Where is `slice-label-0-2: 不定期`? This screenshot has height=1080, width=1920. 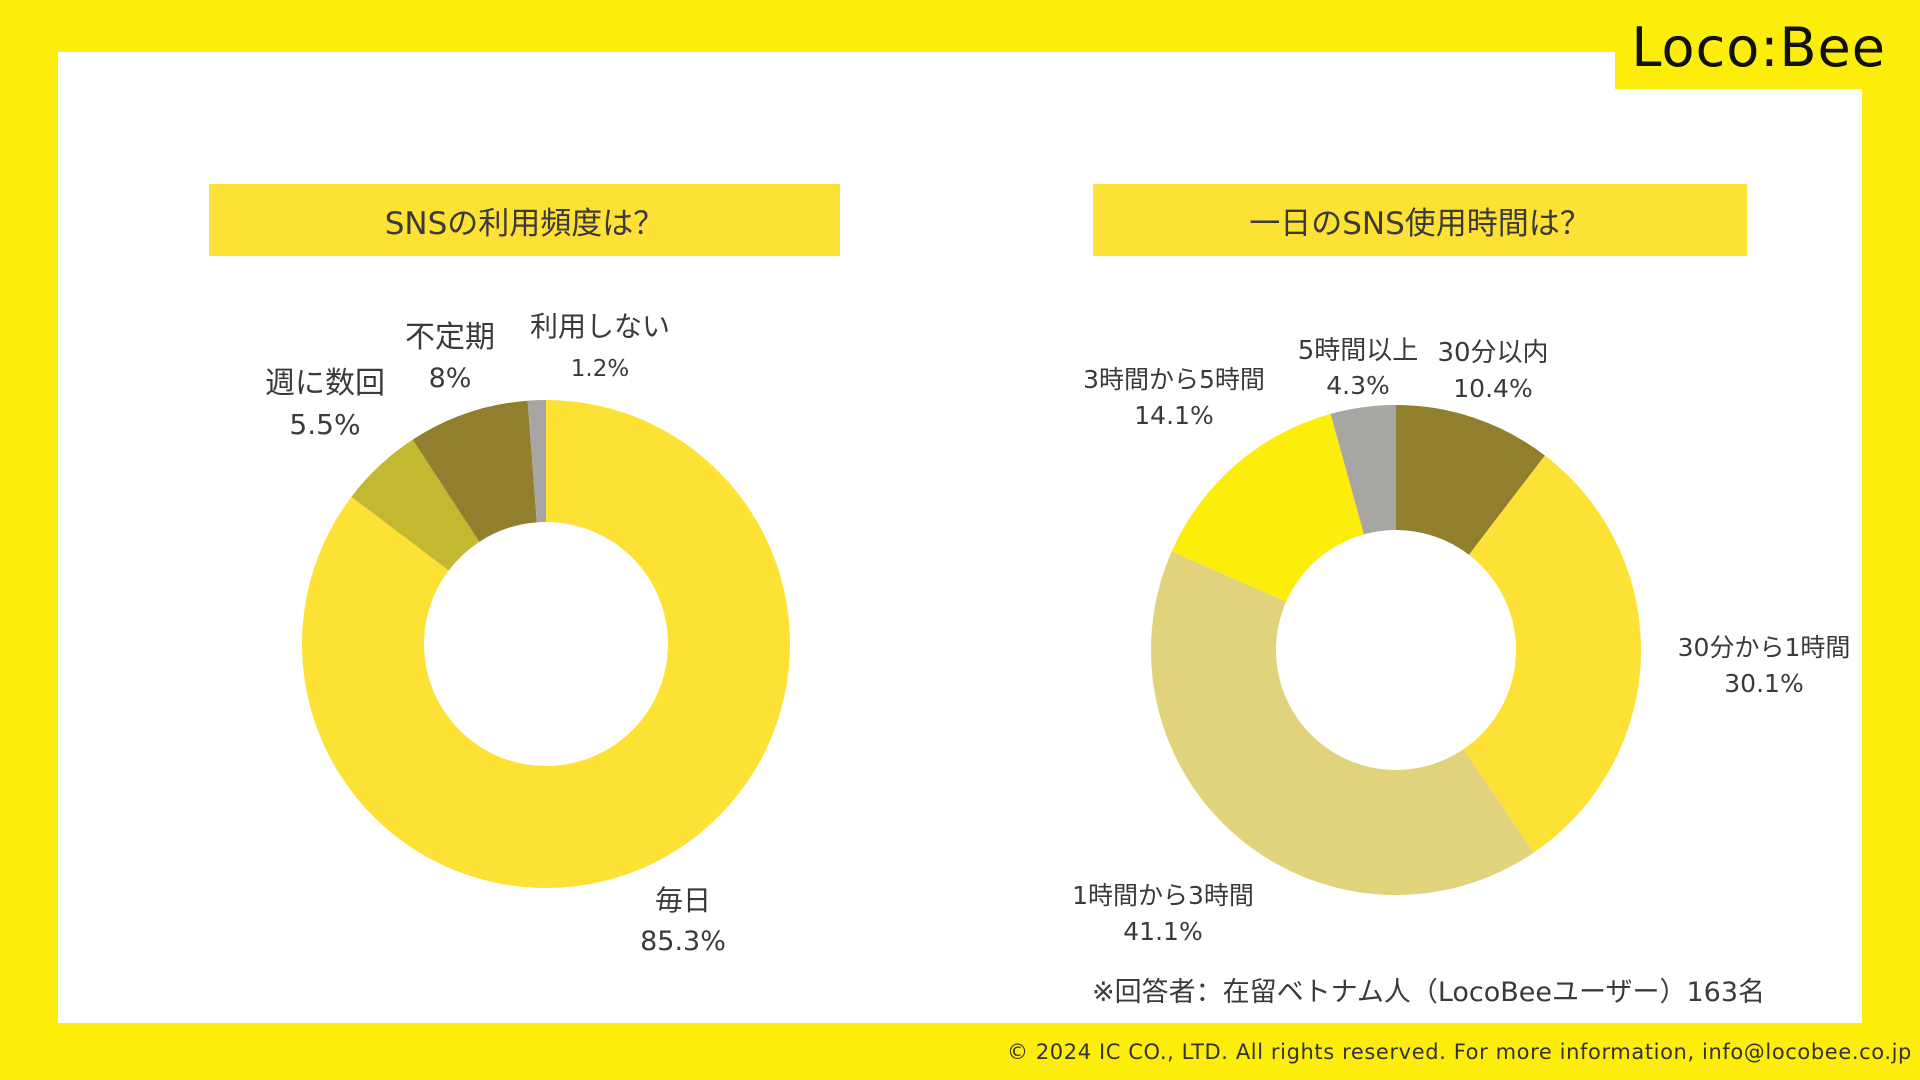
slice-label-0-2: 不定期 is located at coordinates (450, 337).